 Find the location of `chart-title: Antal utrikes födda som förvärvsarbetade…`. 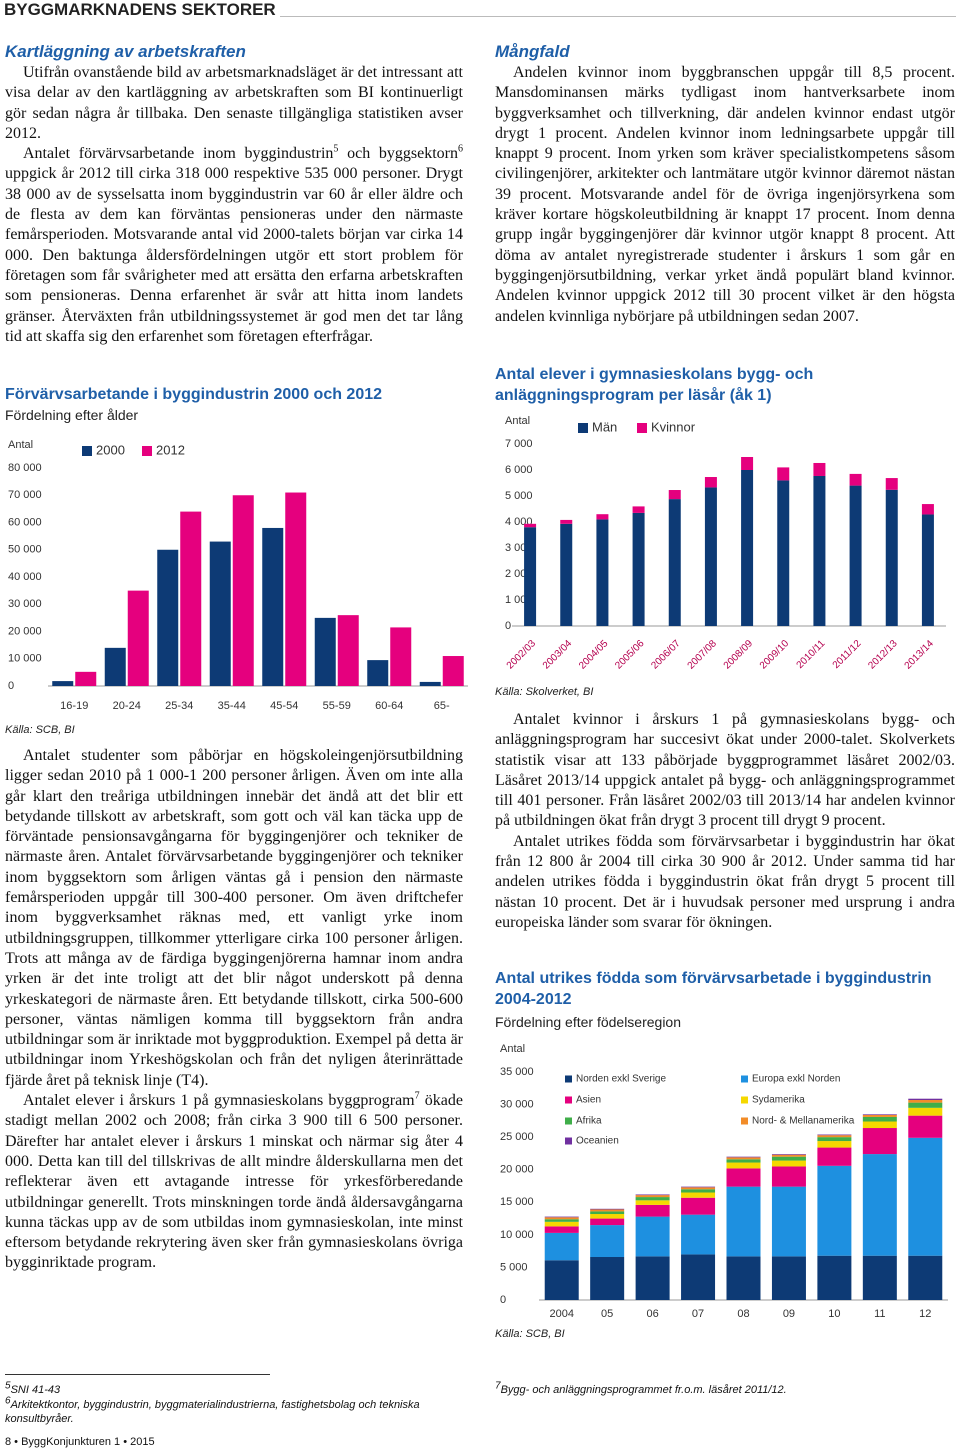

chart-title: Antal utrikes födda som förvärvsarbetade… is located at coordinates (713, 989).